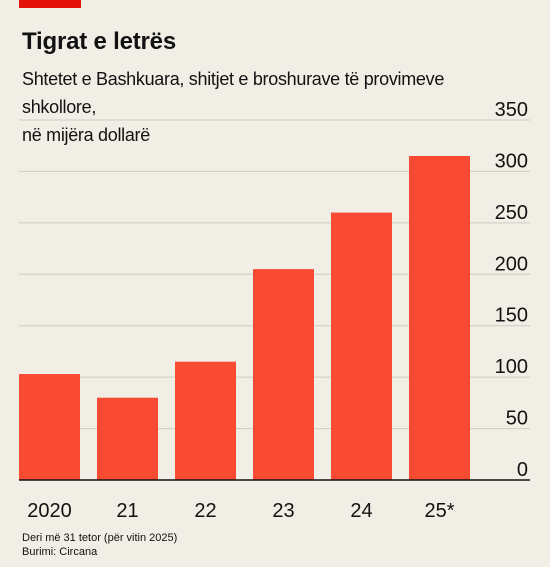 The height and width of the screenshot is (567, 550). What do you see at coordinates (511, 264) in the screenshot?
I see `y-tick-label: 200` at bounding box center [511, 264].